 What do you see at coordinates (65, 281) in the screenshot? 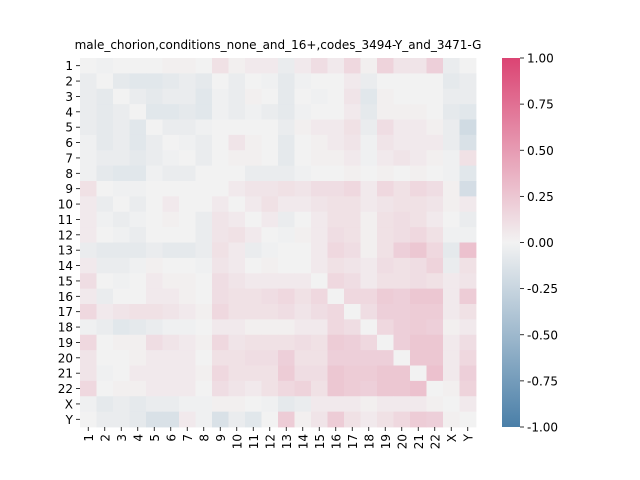
I see `y-tick-label: 15` at bounding box center [65, 281].